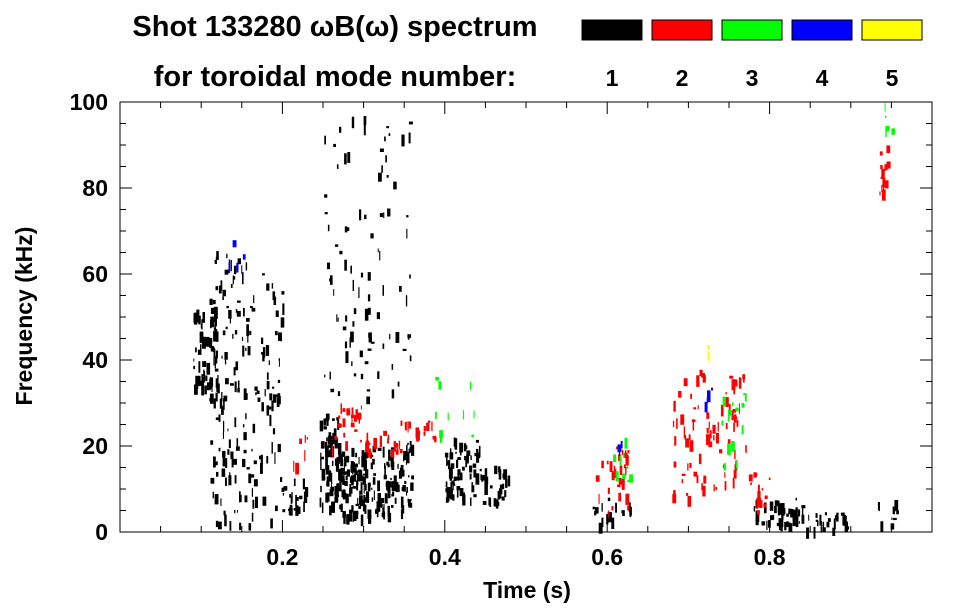  What do you see at coordinates (89, 102) in the screenshot?
I see `y-tick-label: 100` at bounding box center [89, 102].